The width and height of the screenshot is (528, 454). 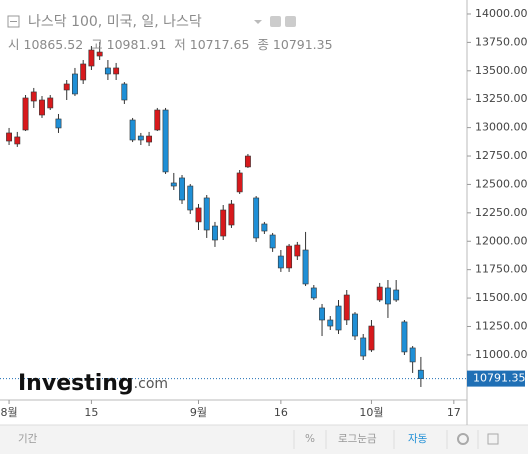 I want to click on period-button: 기간, so click(x=28, y=439).